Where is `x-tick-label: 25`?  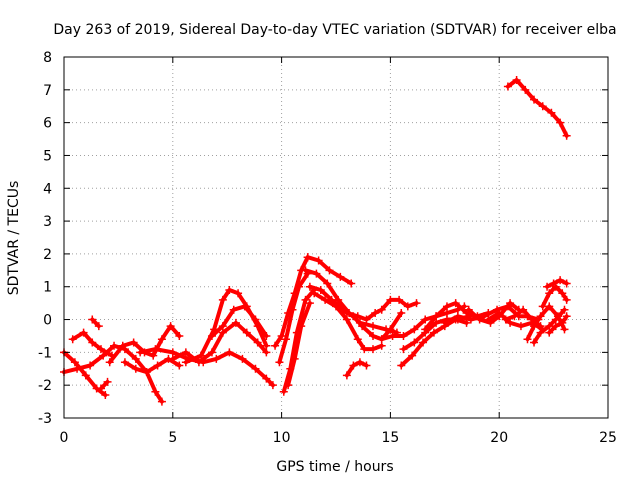 x-tick-label: 25 is located at coordinates (608, 438).